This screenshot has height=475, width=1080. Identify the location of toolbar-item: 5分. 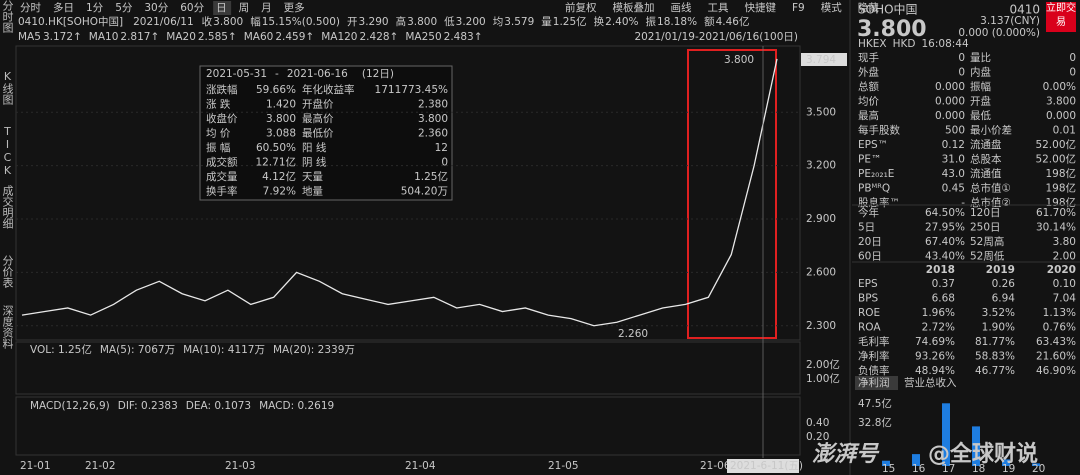
(124, 8).